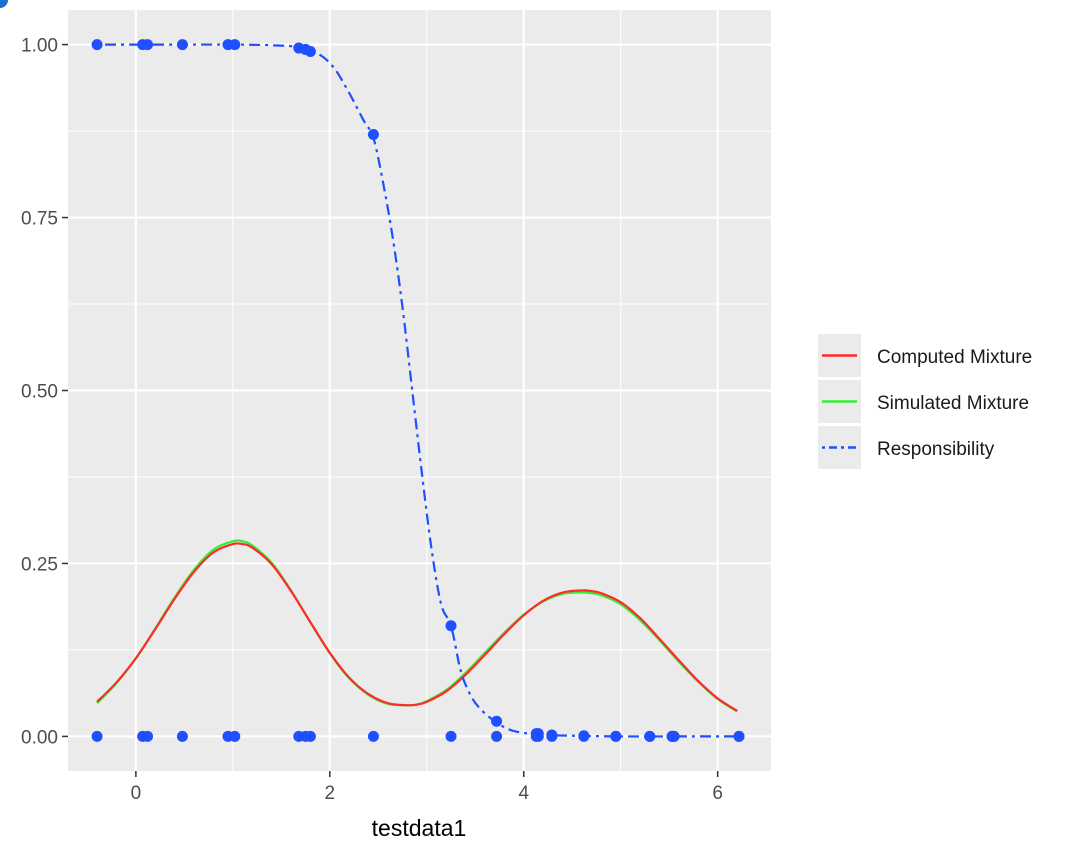  Describe the element at coordinates (39, 564) in the screenshot. I see `y-tick-label: 0.25` at that location.